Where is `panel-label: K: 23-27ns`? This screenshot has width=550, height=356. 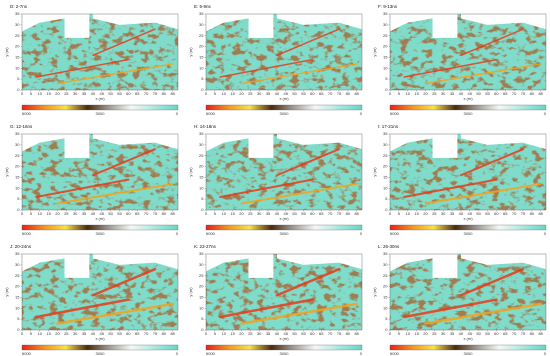
panel-label: K: 23-27ns is located at coordinates (205, 246).